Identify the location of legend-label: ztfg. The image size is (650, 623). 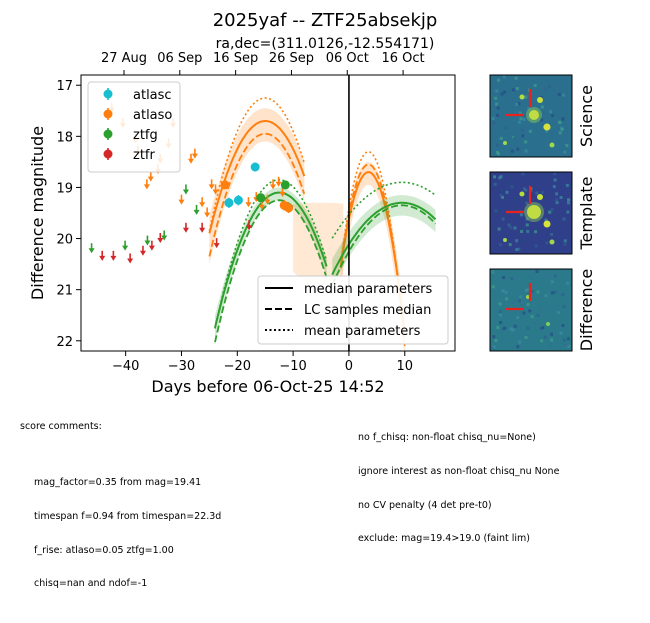
(145, 135).